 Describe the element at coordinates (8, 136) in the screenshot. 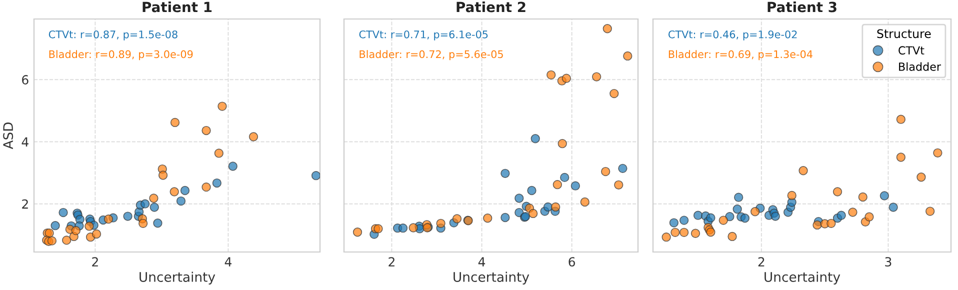

I see `y-axis-title: ASD` at that location.